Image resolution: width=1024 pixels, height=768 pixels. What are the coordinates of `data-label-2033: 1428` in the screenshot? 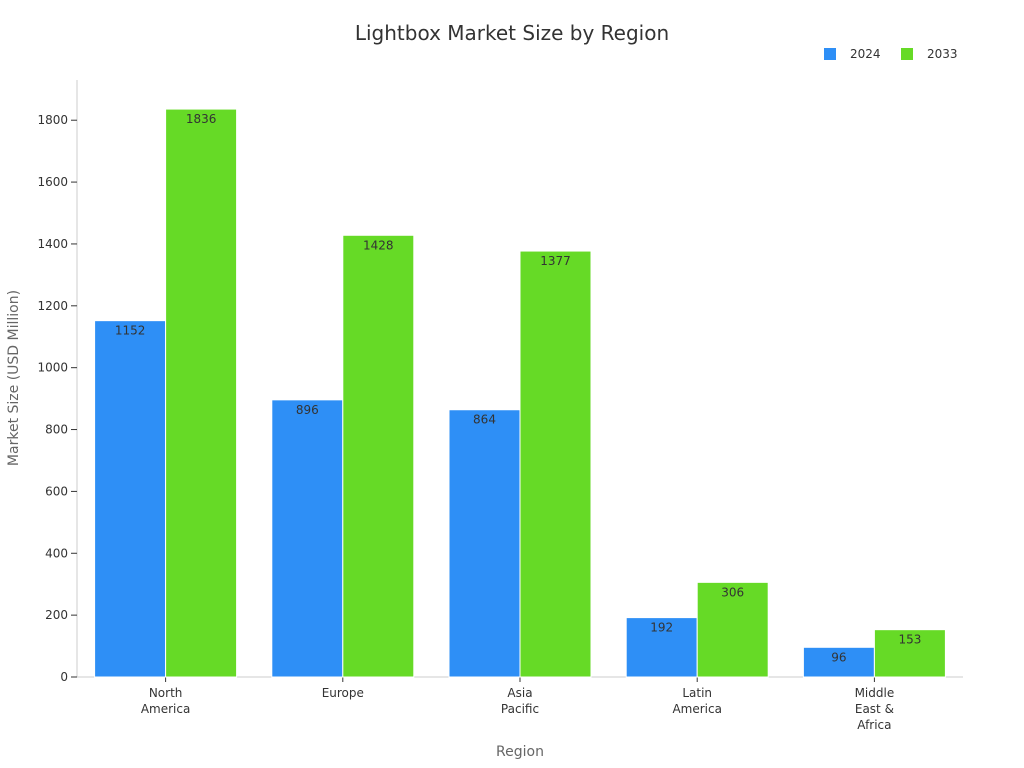 It's located at (378, 245).